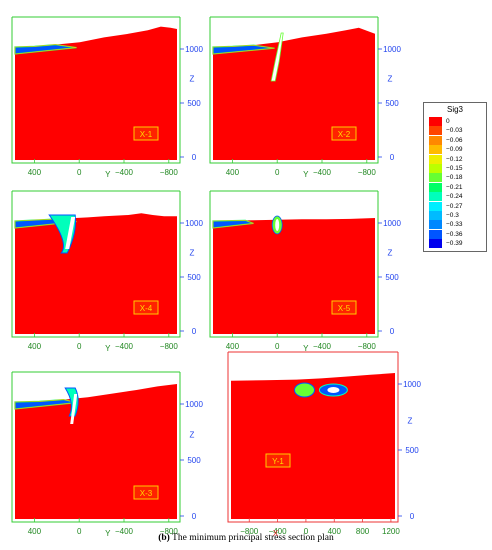  I want to click on legend-label: −0.09, so click(454, 150).